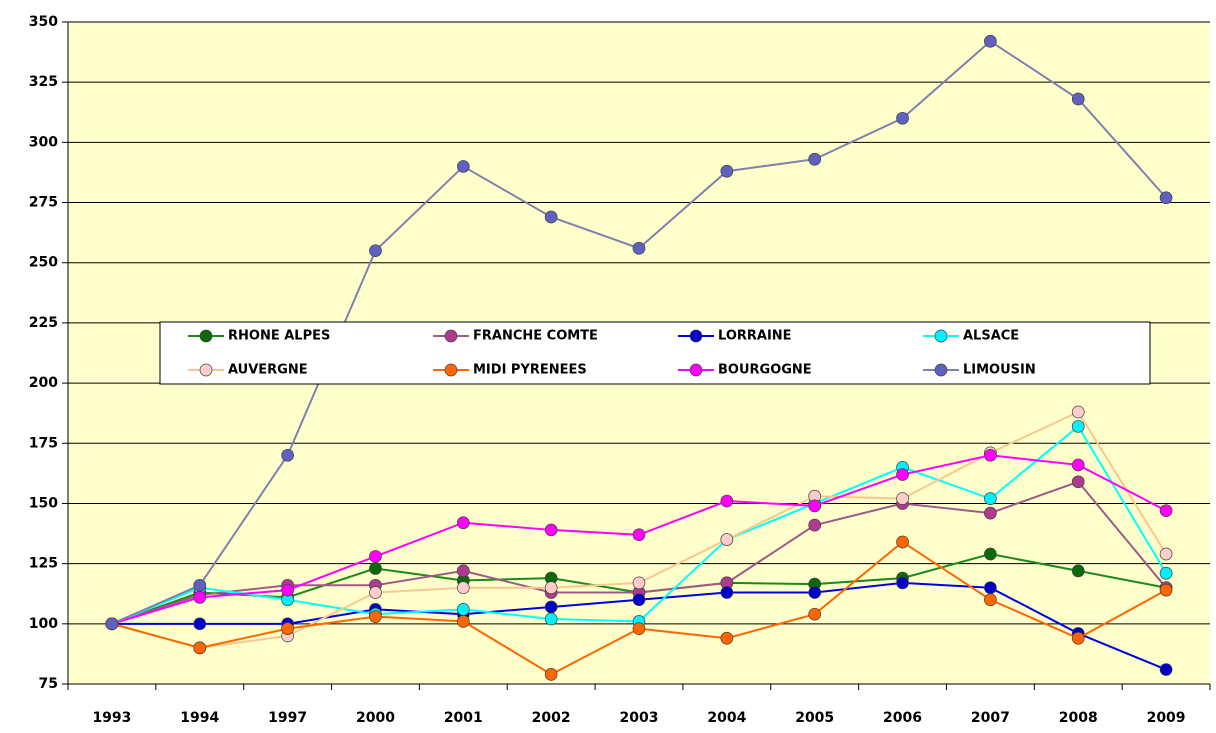 The width and height of the screenshot is (1216, 733). What do you see at coordinates (111, 718) in the screenshot?
I see `x-tick-label: 1993` at bounding box center [111, 718].